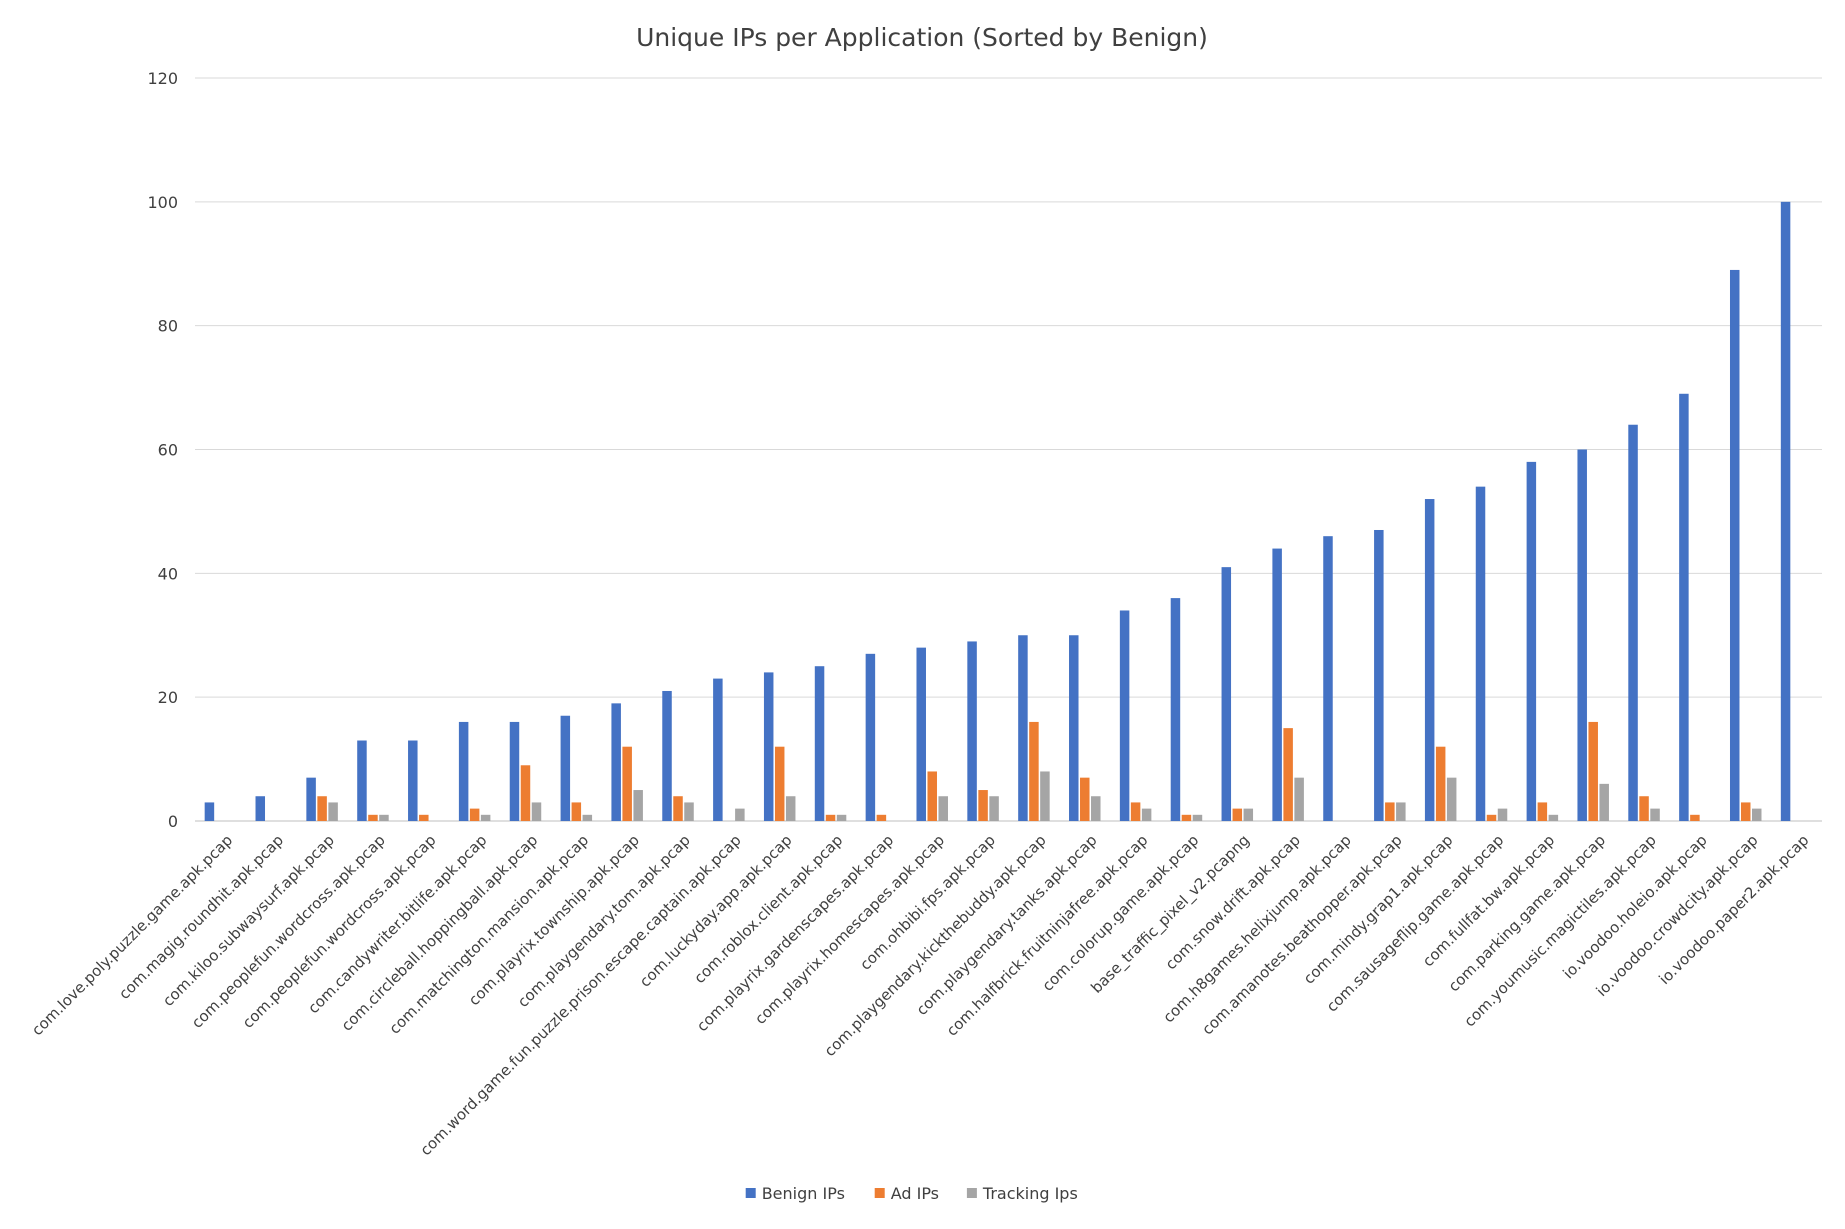 Image resolution: width=1845 pixels, height=1229 pixels. Describe the element at coordinates (162, 78) in the screenshot. I see `y-tick-label: 120` at that location.